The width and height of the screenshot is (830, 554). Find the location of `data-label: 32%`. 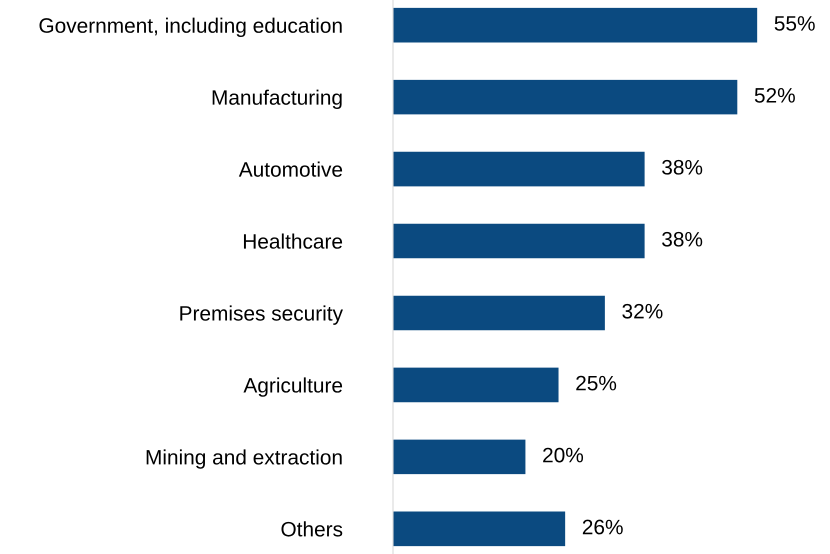

data-label: 32% is located at coordinates (642, 311).